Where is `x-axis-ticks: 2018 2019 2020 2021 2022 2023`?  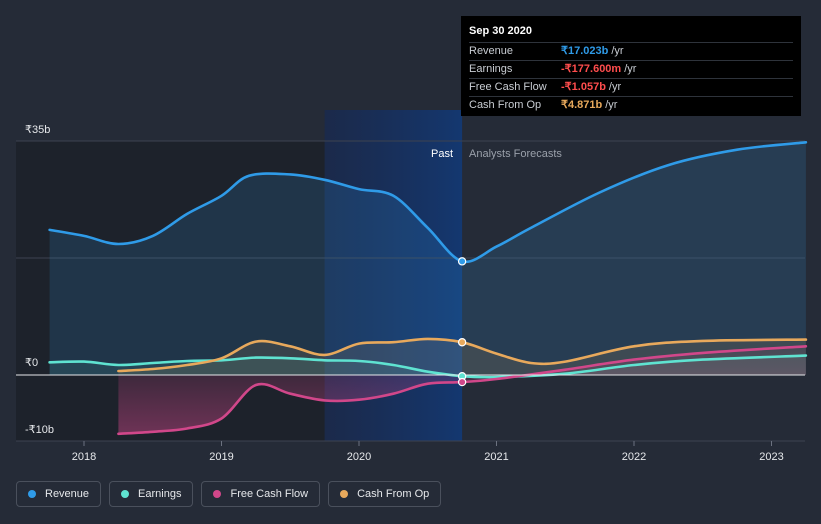
x-axis-ticks: 2018 2019 2020 2021 2022 2023 is located at coordinates (428, 452).